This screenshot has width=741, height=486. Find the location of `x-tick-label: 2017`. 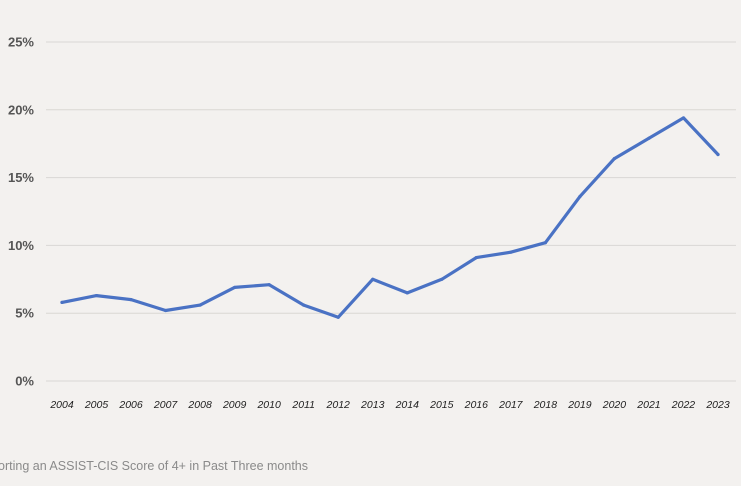

x-tick-label: 2017 is located at coordinates (511, 405).